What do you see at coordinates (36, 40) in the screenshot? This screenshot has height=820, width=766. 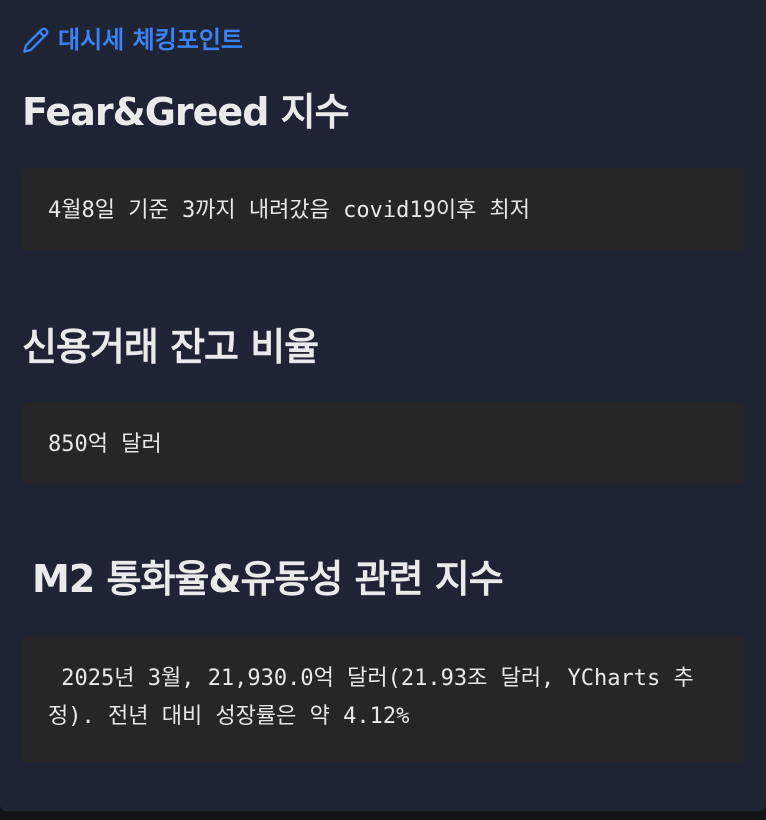 I see `pencil-icon` at bounding box center [36, 40].